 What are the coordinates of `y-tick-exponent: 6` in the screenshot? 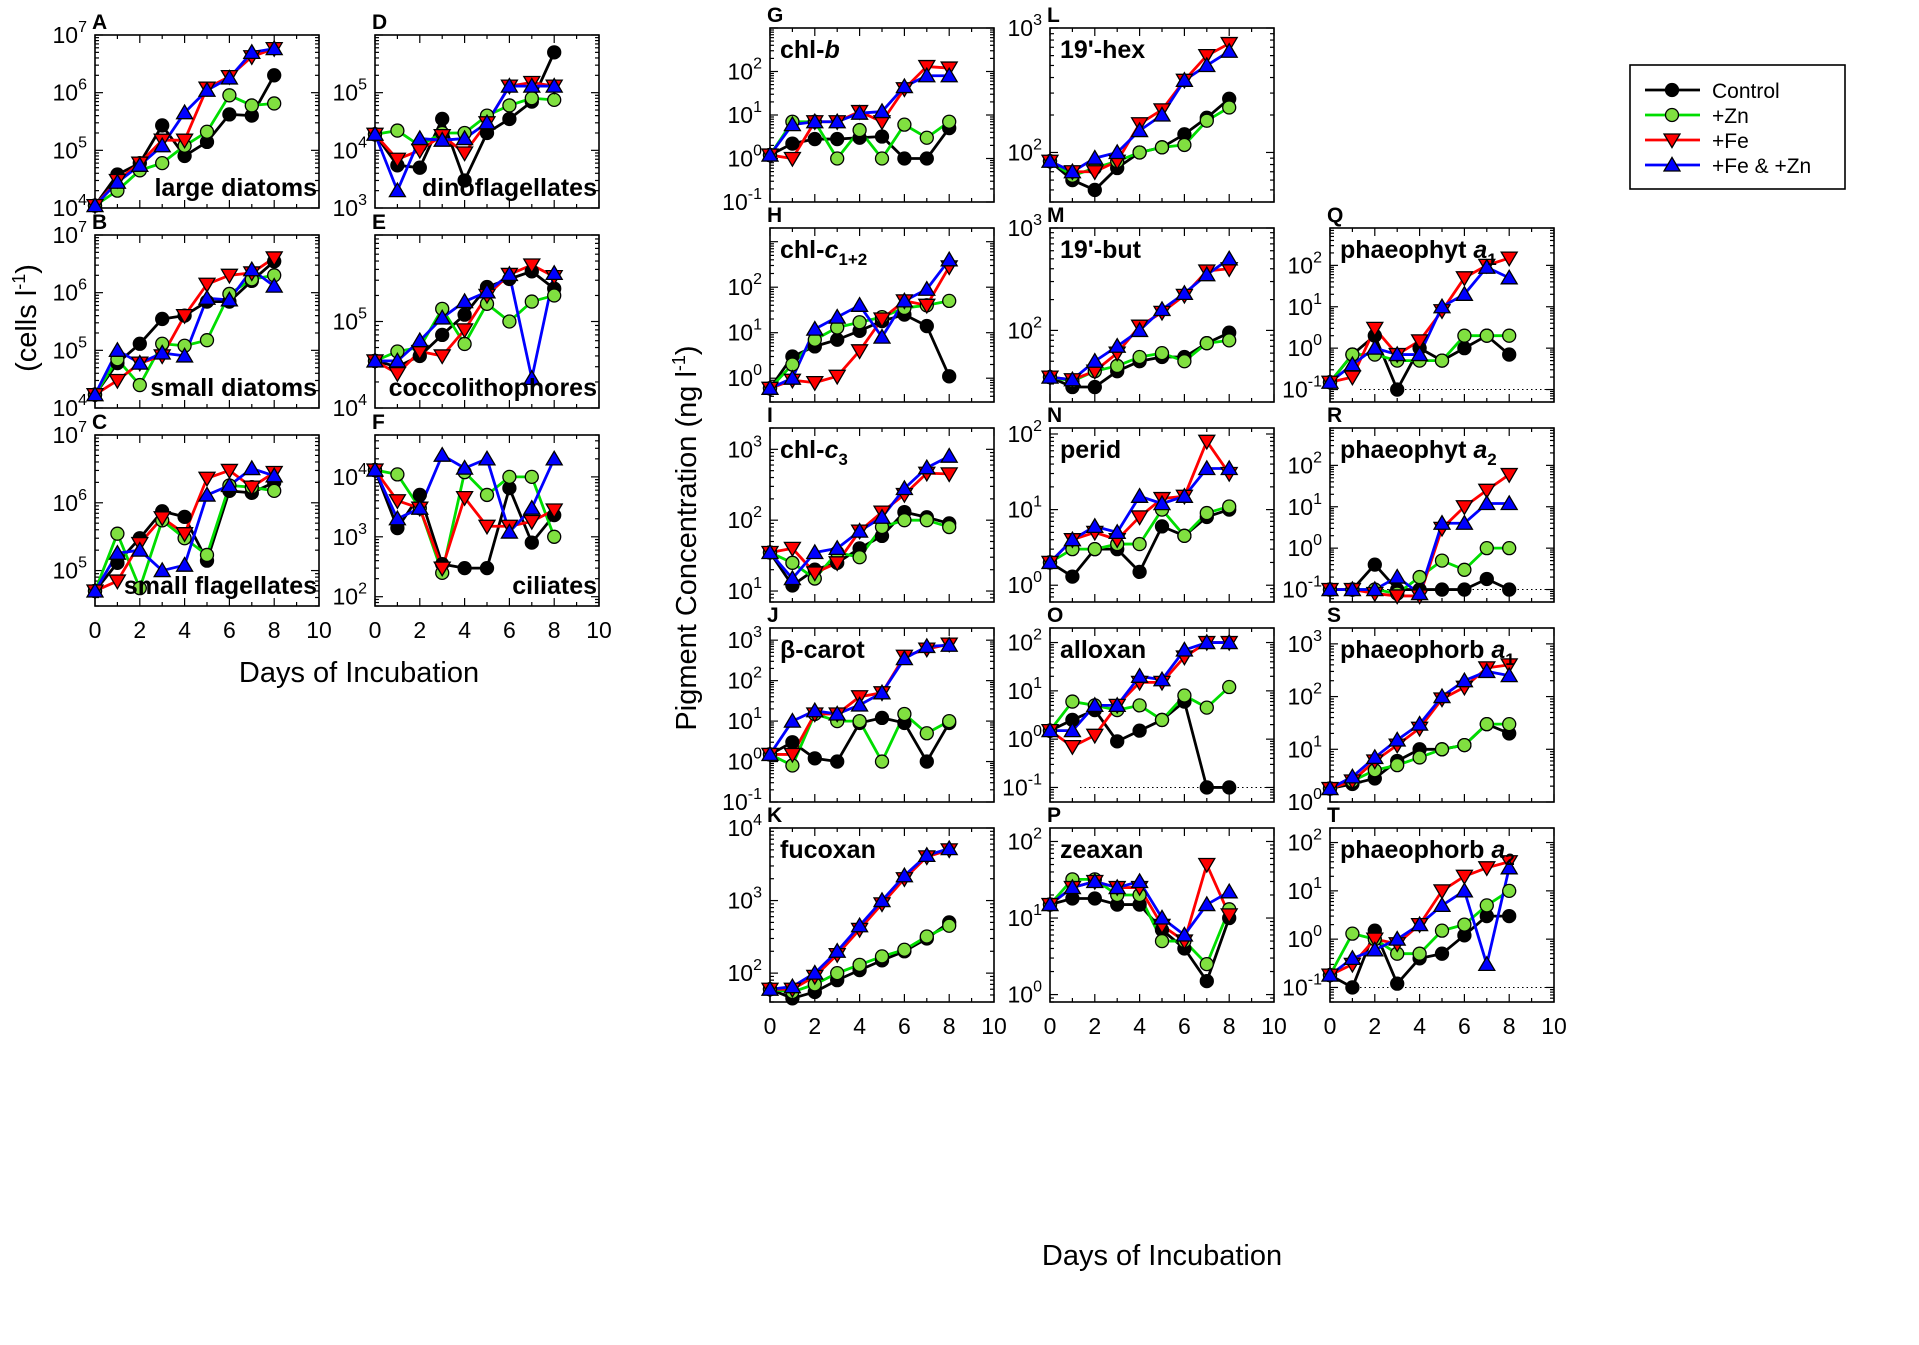 It's located at (82, 285).